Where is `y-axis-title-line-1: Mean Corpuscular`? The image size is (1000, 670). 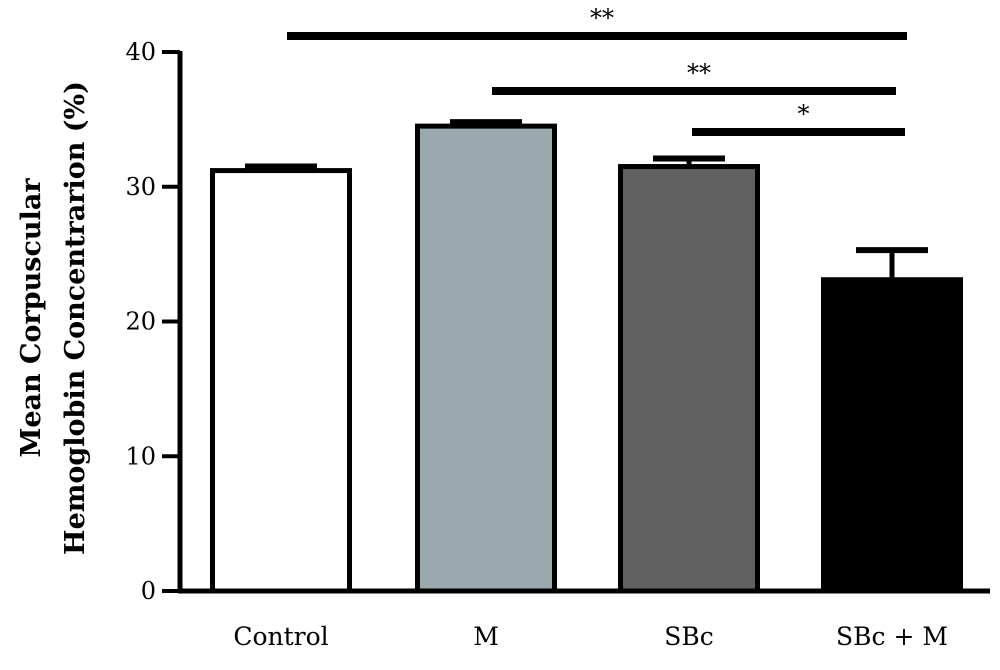 y-axis-title-line-1: Mean Corpuscular is located at coordinates (31, 318).